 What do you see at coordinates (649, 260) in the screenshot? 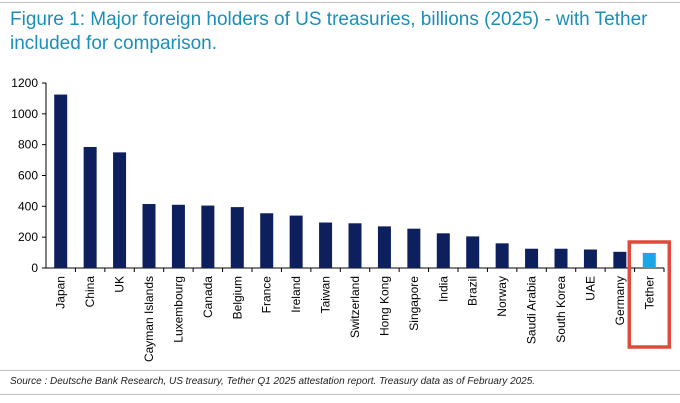
I see `bar-tether` at bounding box center [649, 260].